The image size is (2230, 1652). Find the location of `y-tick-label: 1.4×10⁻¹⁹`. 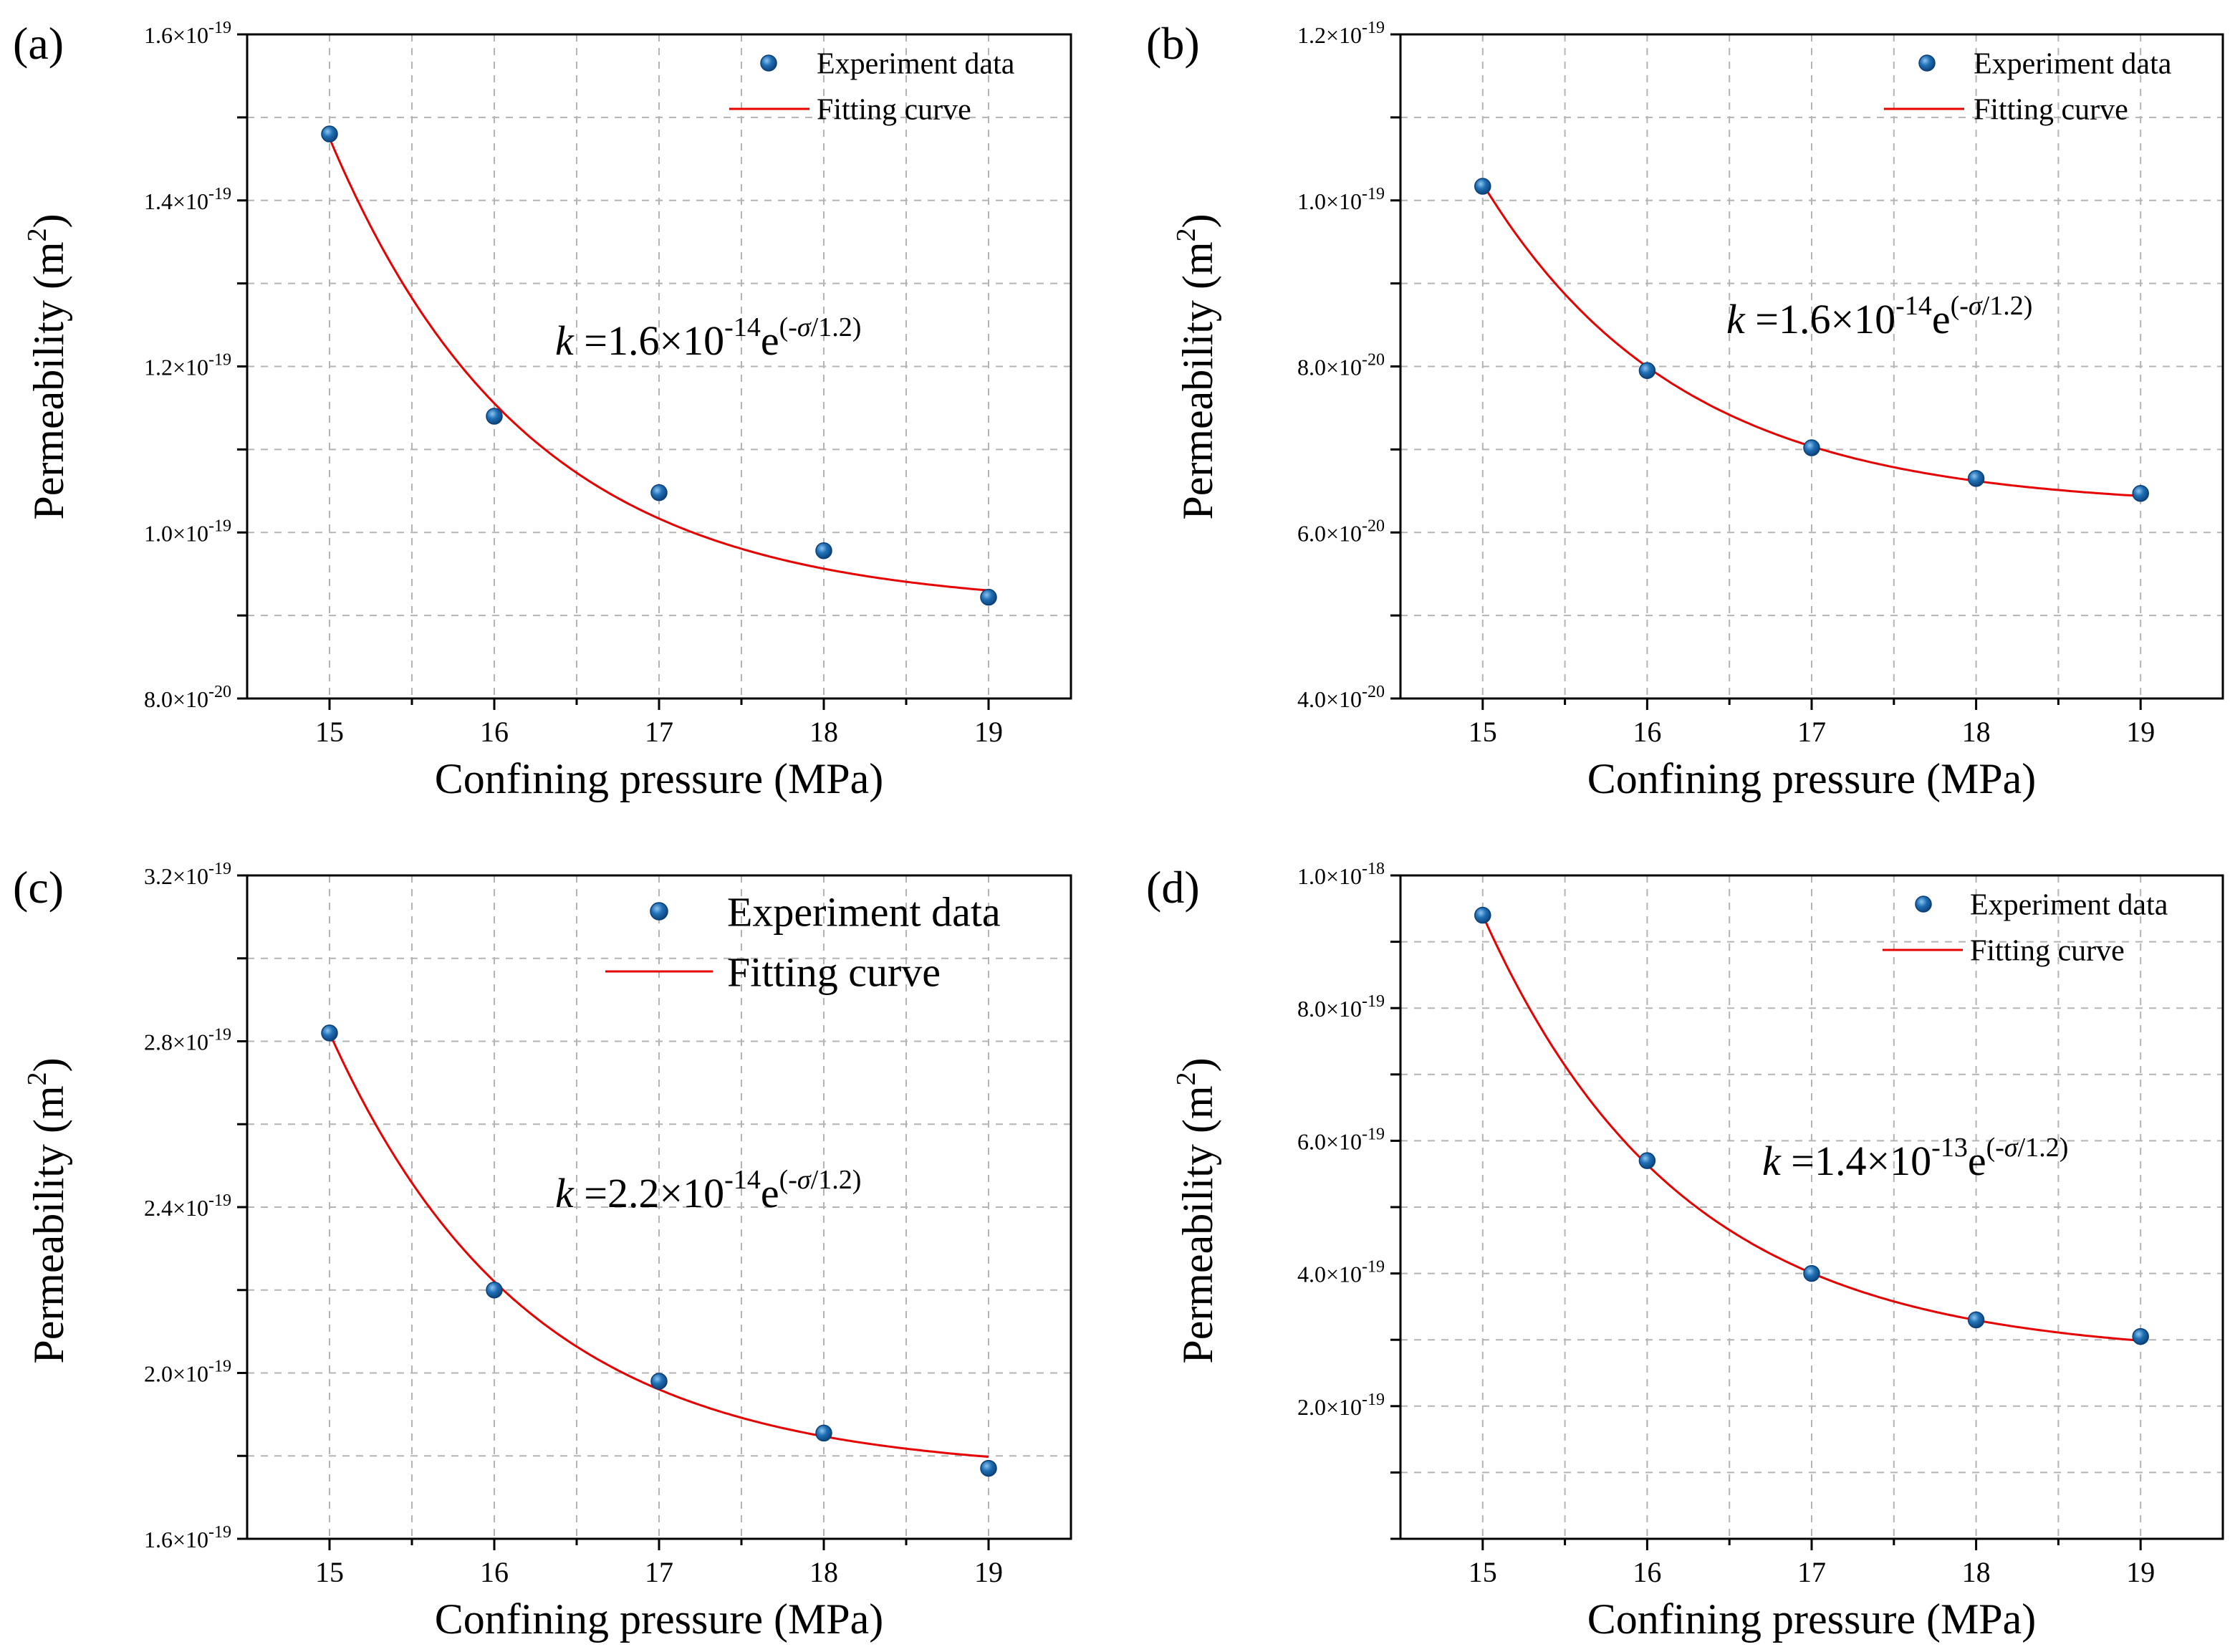

y-tick-label: 1.4×10⁻¹⁹ is located at coordinates (187, 199).